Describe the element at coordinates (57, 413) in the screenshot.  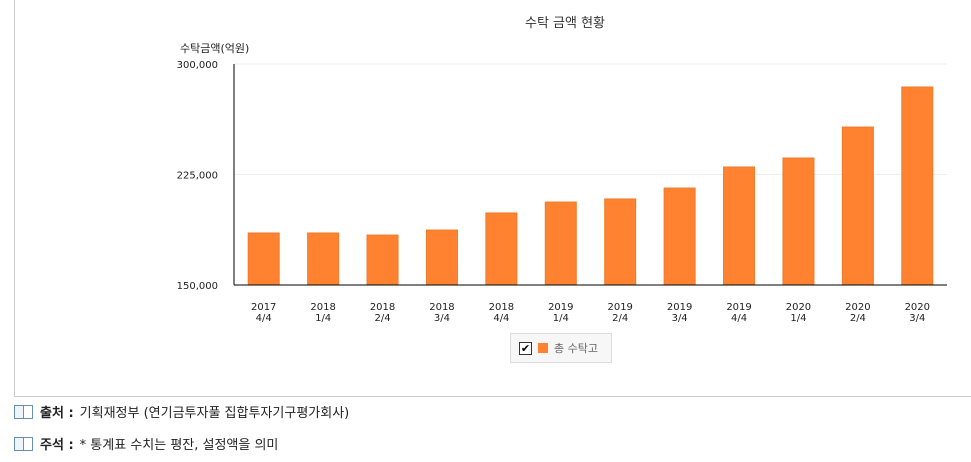
I see `source-label: 출처 :` at that location.